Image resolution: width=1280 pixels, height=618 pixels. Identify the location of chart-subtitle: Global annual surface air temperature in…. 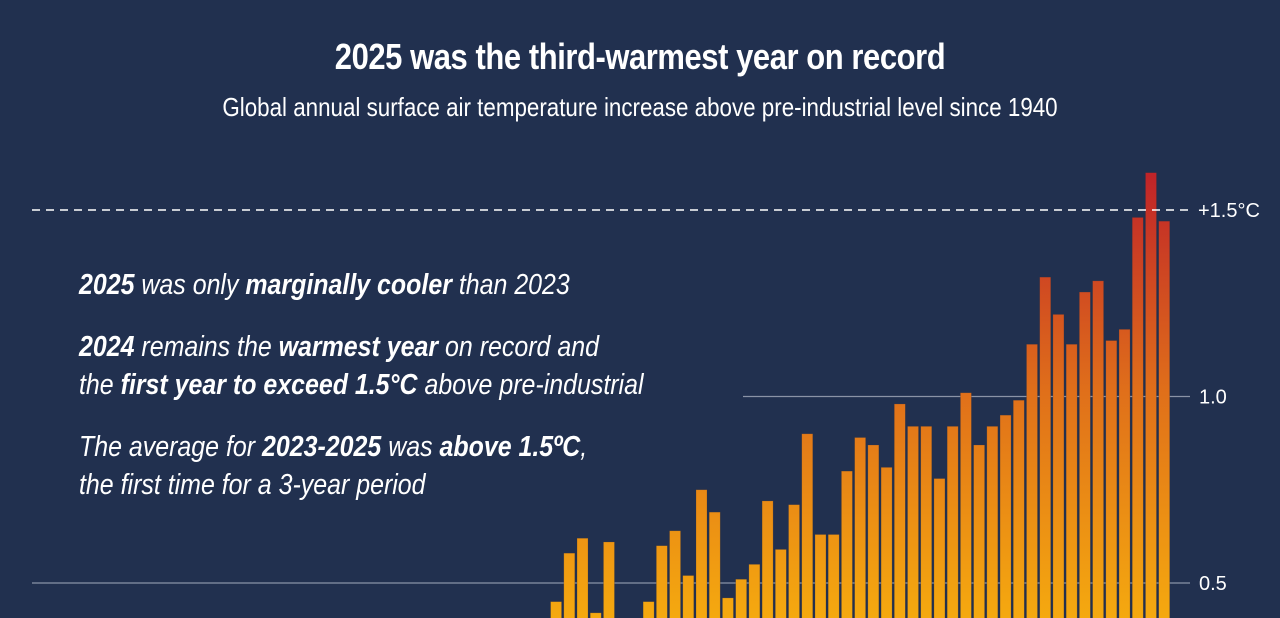
(640, 107).